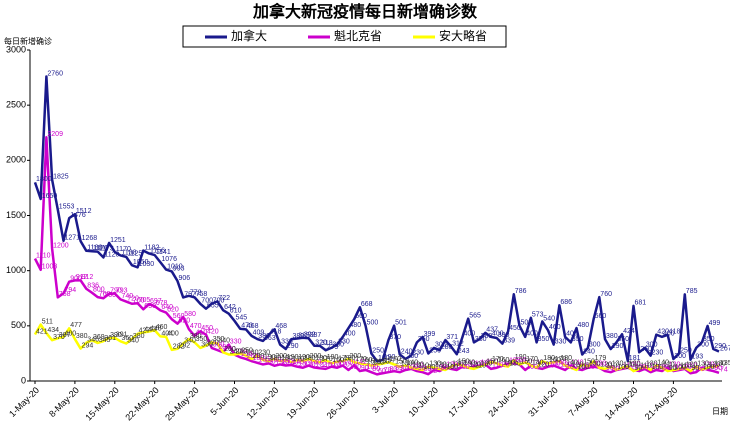  Describe the element at coordinates (185, 346) in the screenshot. I see `data-label: 292` at that location.